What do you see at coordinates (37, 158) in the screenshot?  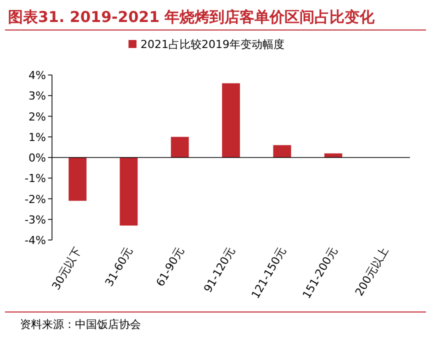 I see `y-tick-label: 0%` at bounding box center [37, 158].